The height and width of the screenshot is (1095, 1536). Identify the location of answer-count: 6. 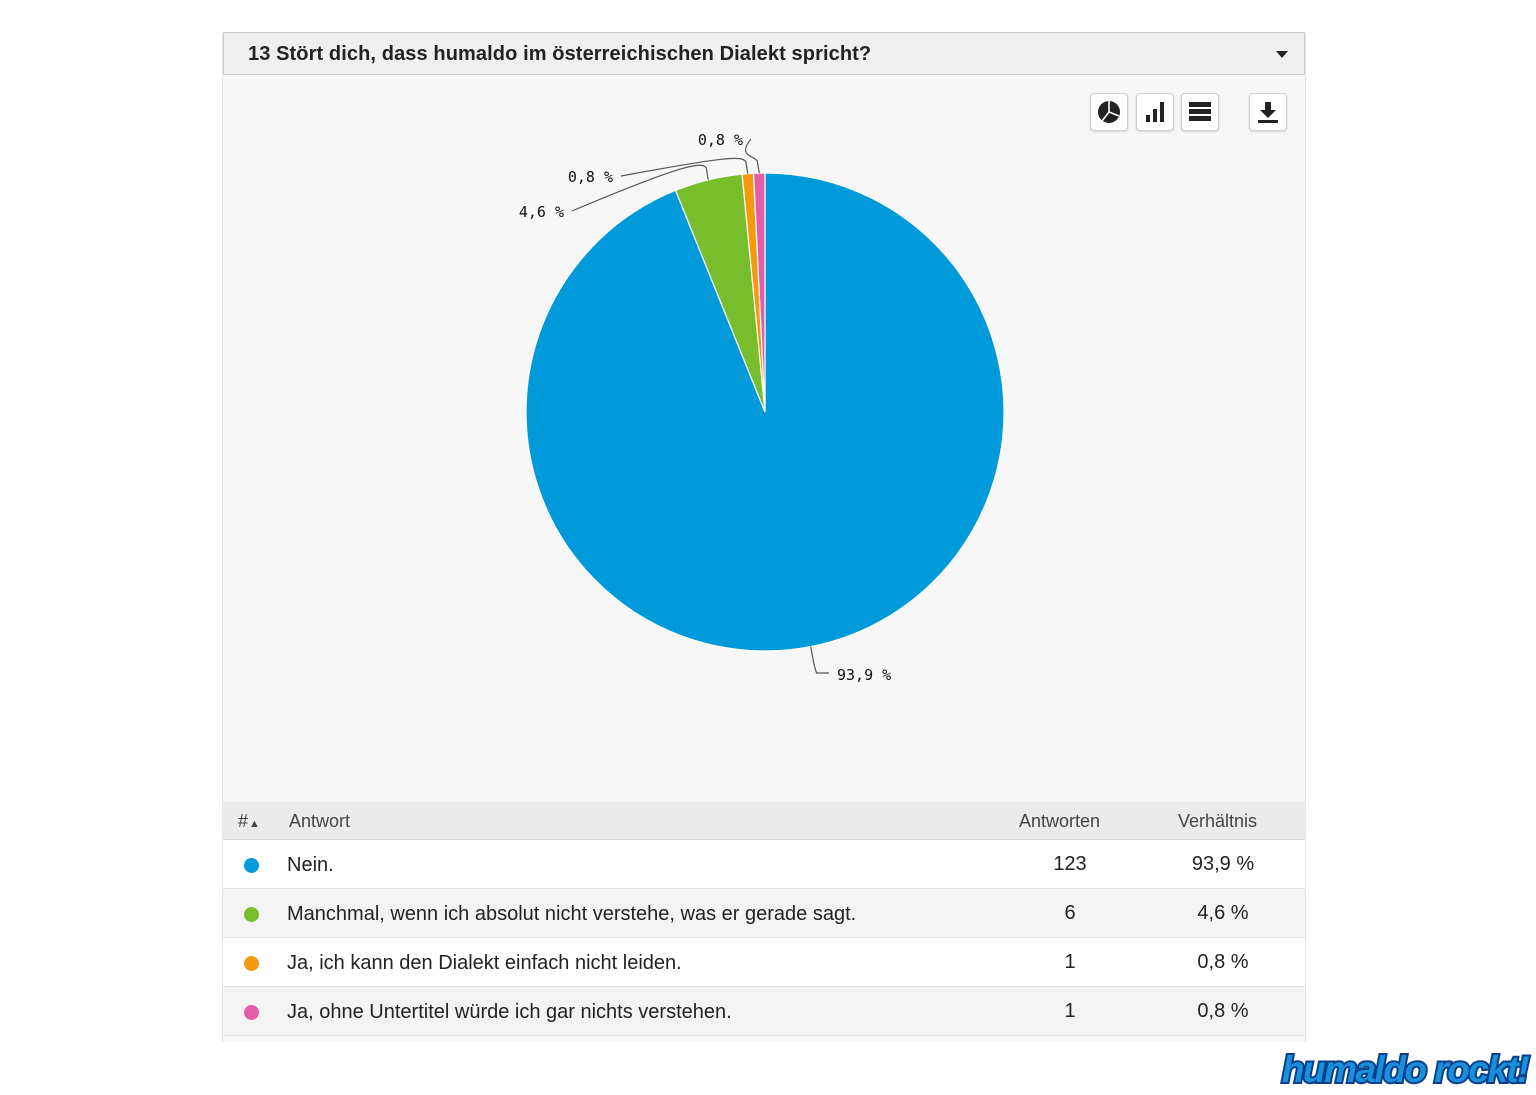
(1070, 913).